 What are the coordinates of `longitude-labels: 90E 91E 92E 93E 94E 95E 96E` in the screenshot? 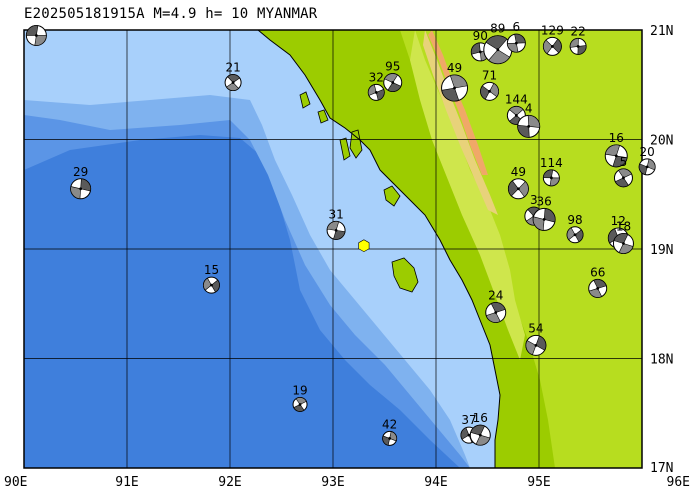 It's located at (347, 482).